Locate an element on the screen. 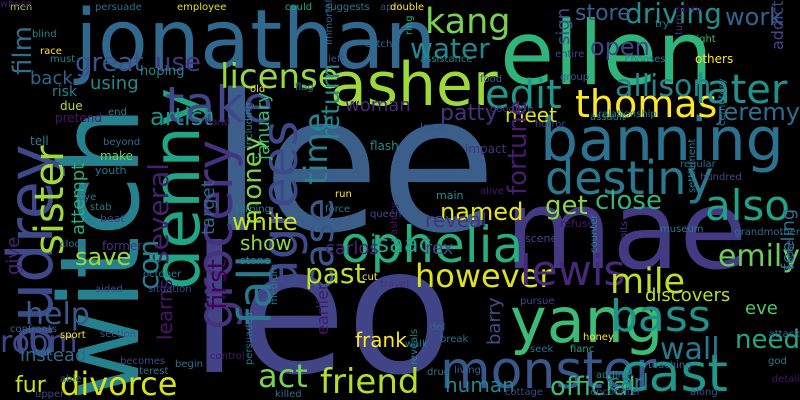  word-70: patty is located at coordinates (469, 113).